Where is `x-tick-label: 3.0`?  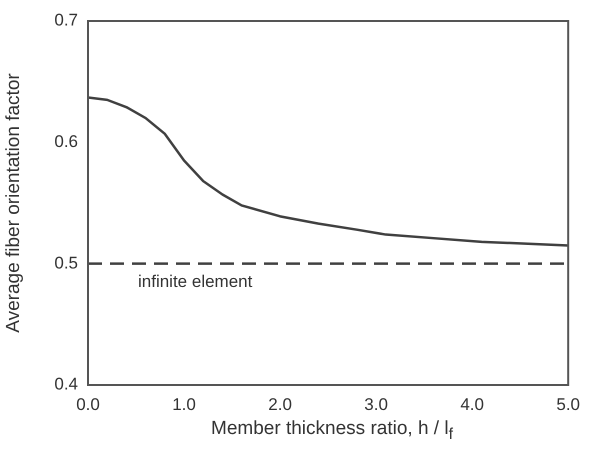 x-tick-label: 3.0 is located at coordinates (376, 404).